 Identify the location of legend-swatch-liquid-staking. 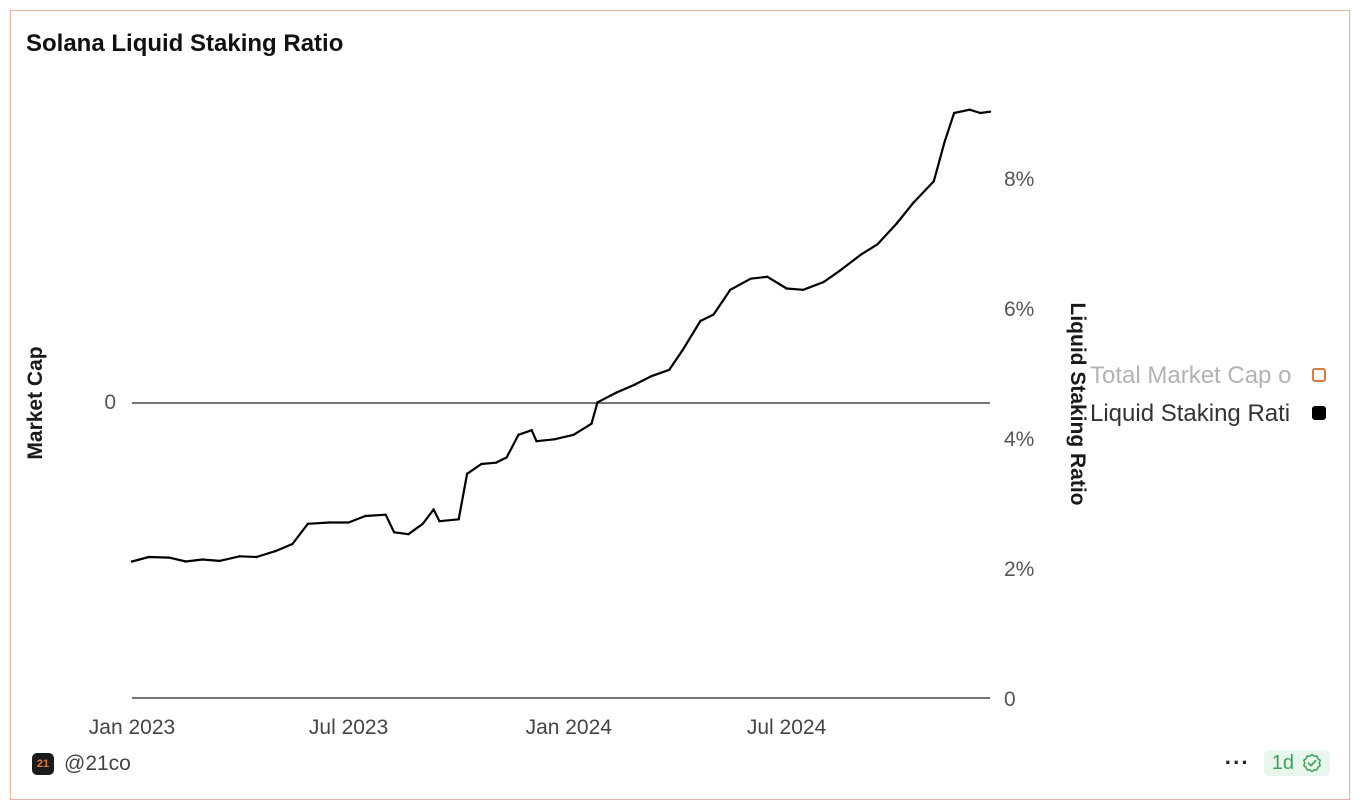
(1319, 413).